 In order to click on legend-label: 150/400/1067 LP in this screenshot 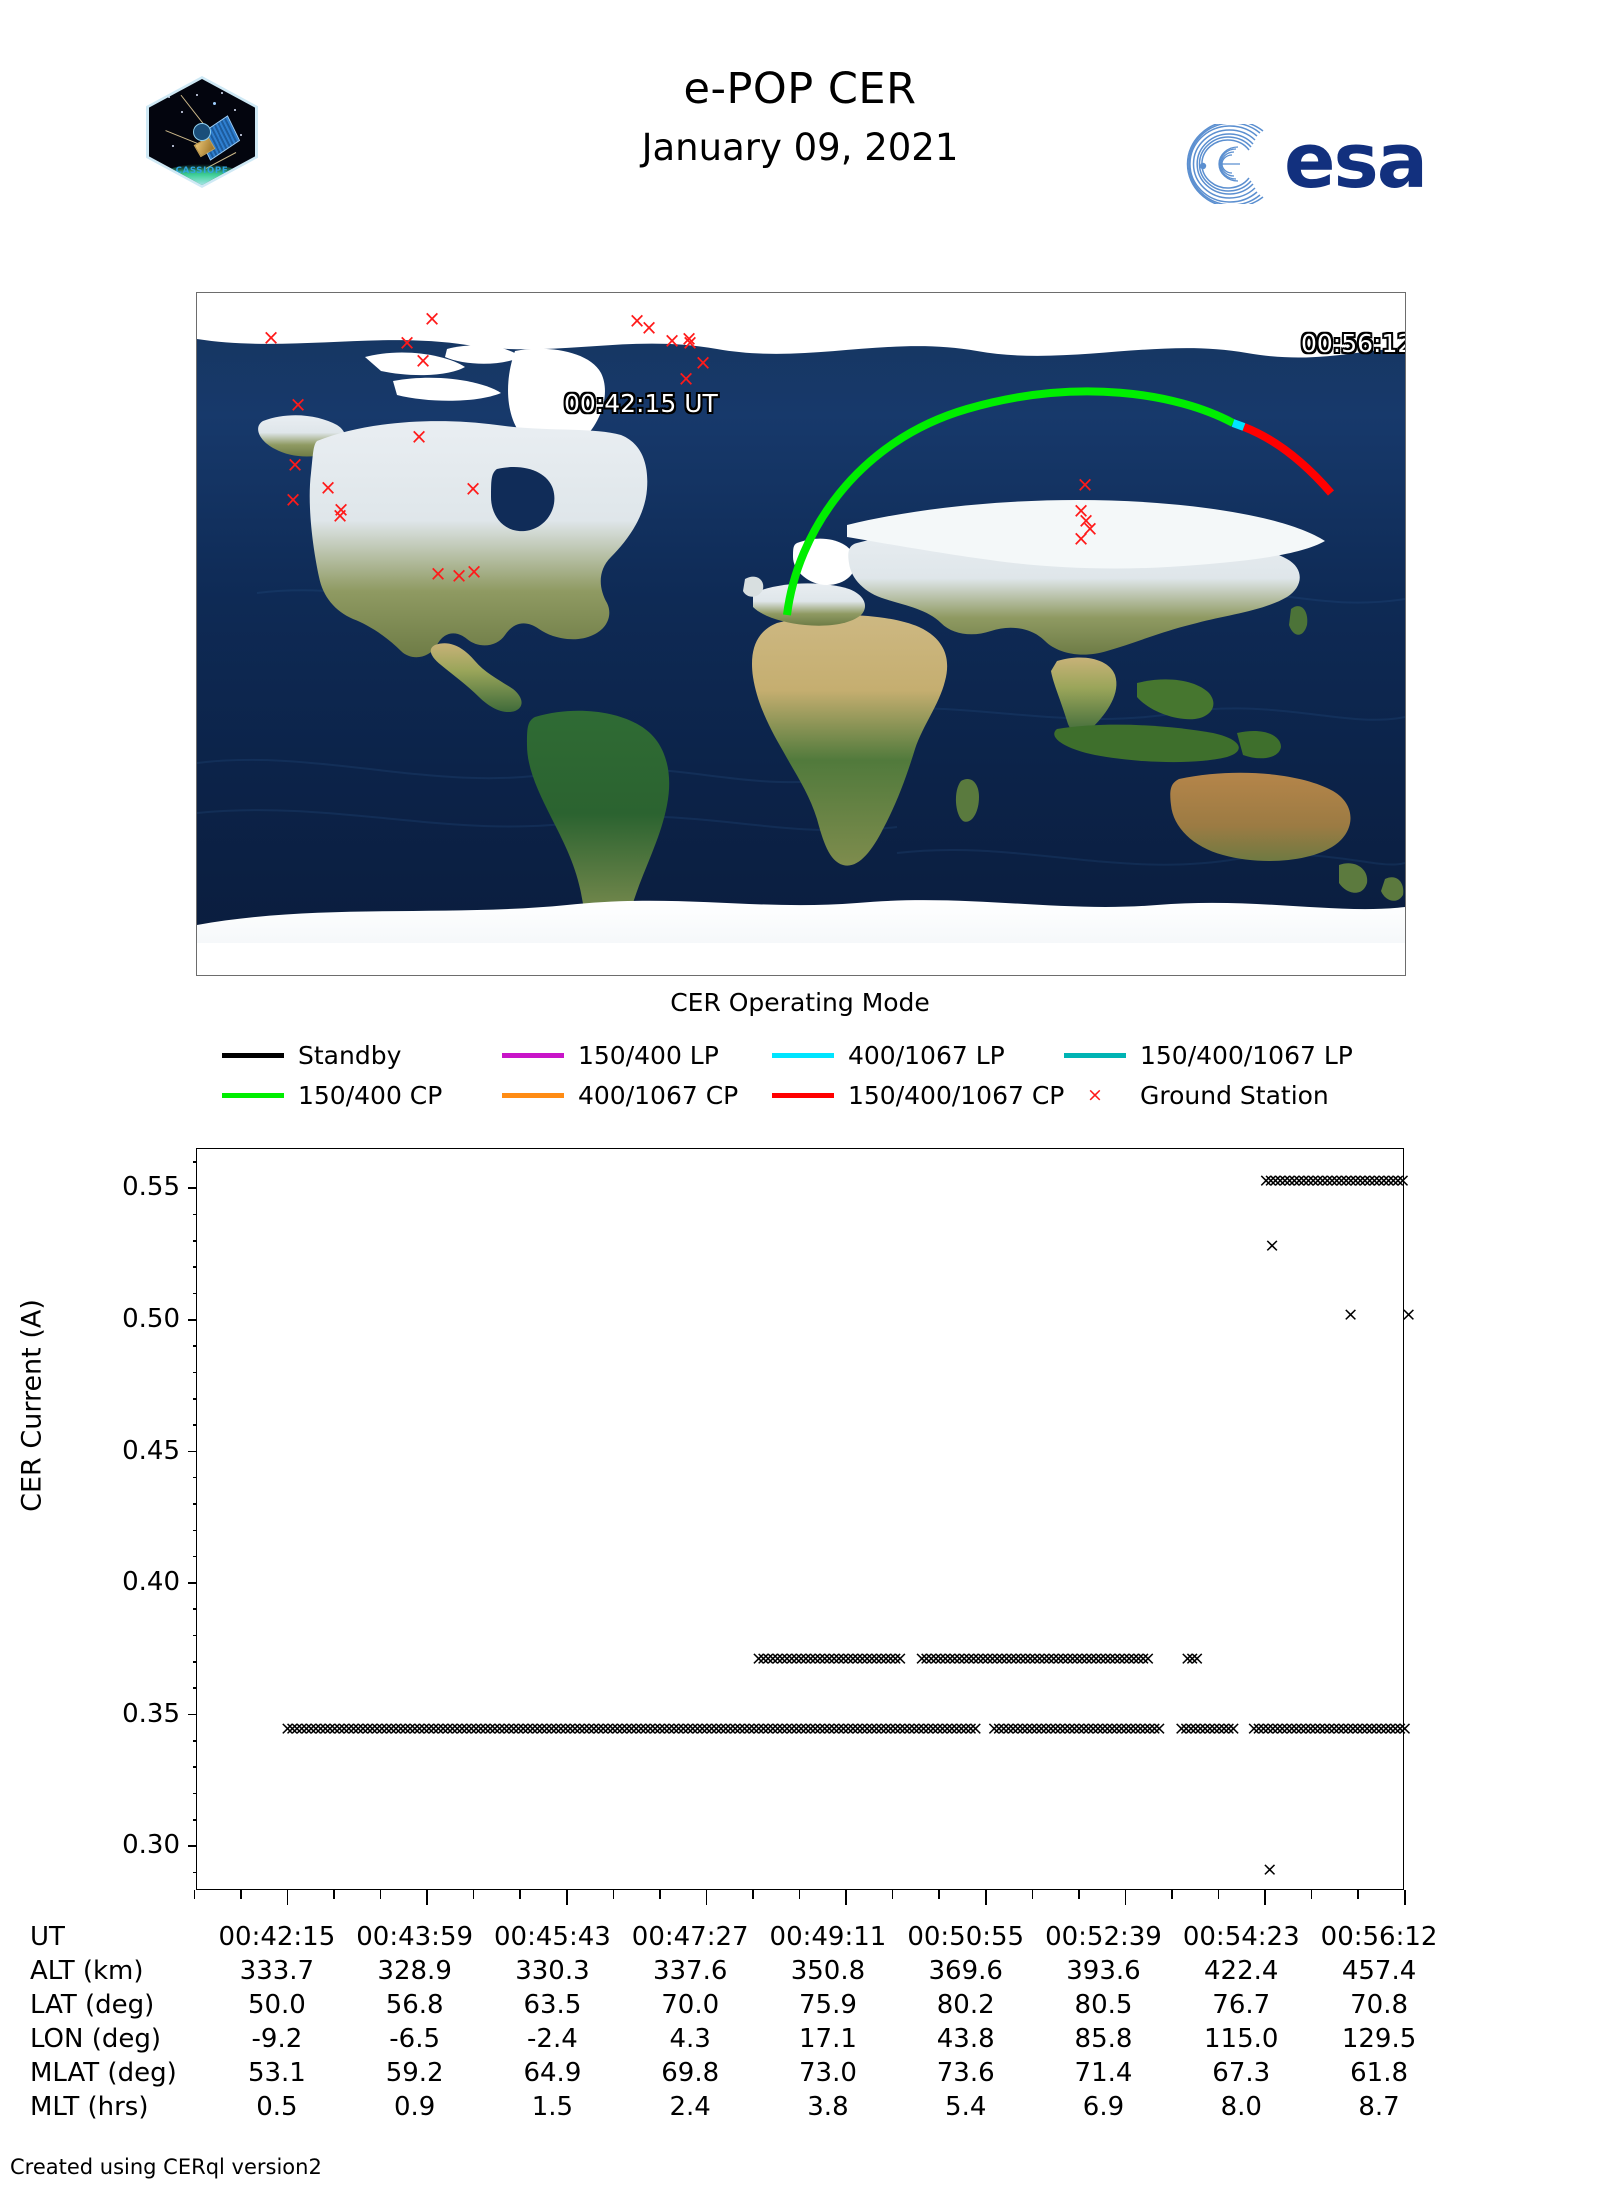, I will do `click(1246, 1055)`.